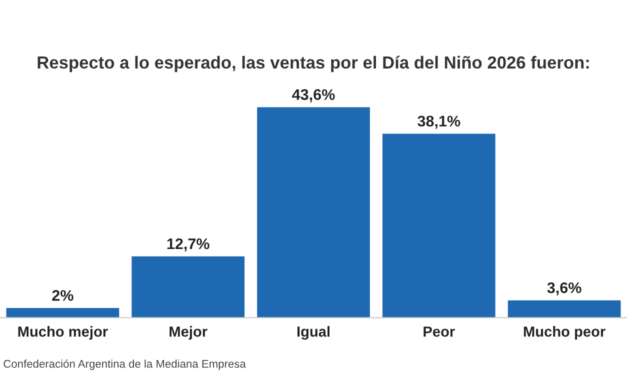 The height and width of the screenshot is (376, 627). Describe the element at coordinates (63, 295) in the screenshot. I see `data-label: 2%` at that location.